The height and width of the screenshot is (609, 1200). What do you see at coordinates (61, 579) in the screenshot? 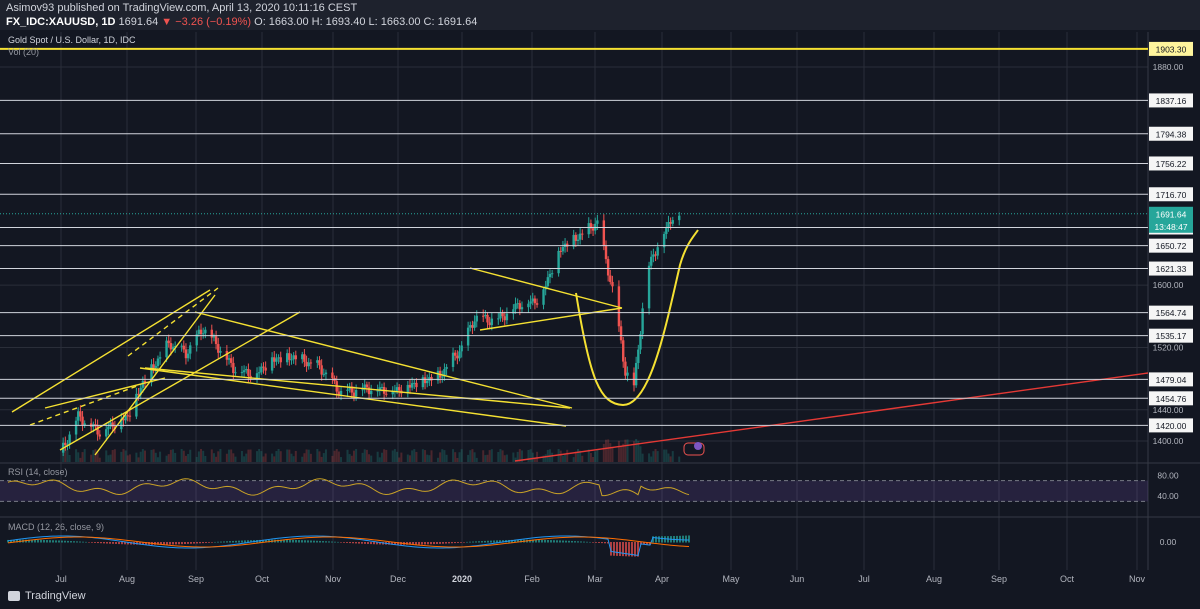
I see `time-tick-label: Jul` at bounding box center [61, 579].